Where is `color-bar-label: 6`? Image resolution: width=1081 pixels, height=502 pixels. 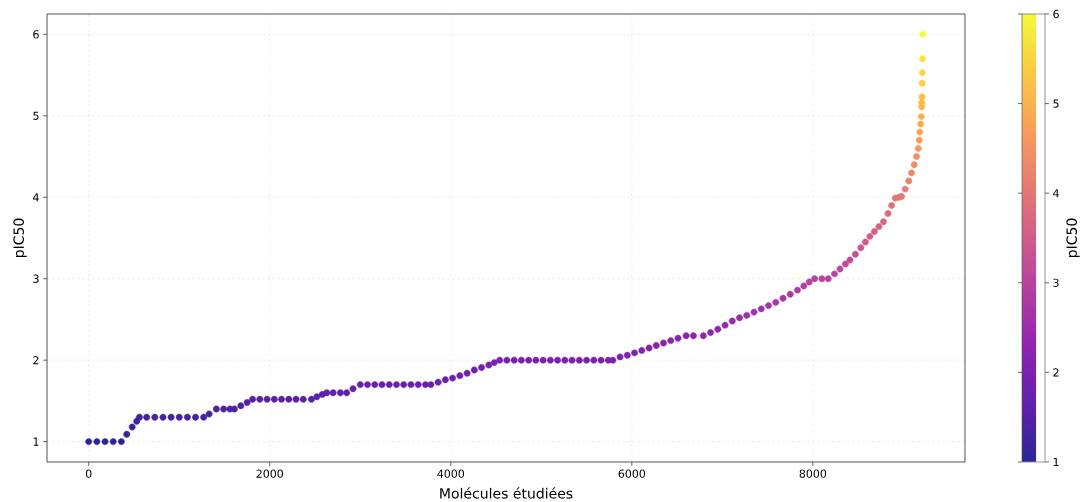
color-bar-label: 6 is located at coordinates (1056, 14).